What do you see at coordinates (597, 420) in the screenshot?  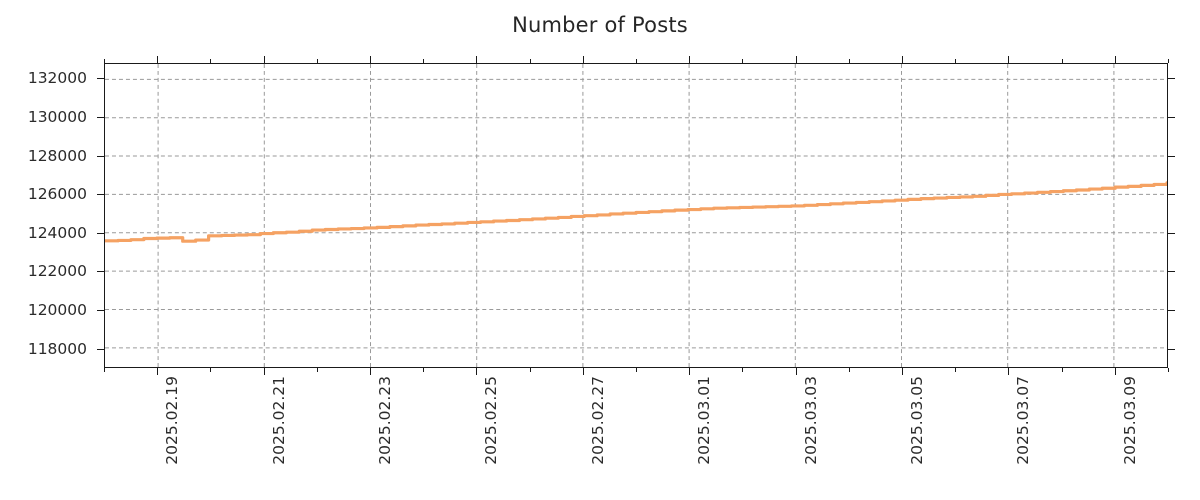 I see `x-axis-tick-label: 2025.02.27` at bounding box center [597, 420].